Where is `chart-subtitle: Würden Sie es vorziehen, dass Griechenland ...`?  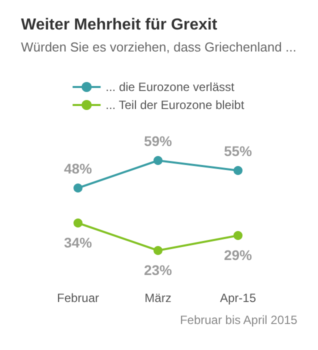 chart-subtitle: Würden Sie es vorziehen, dass Griechenland ... is located at coordinates (158, 47).